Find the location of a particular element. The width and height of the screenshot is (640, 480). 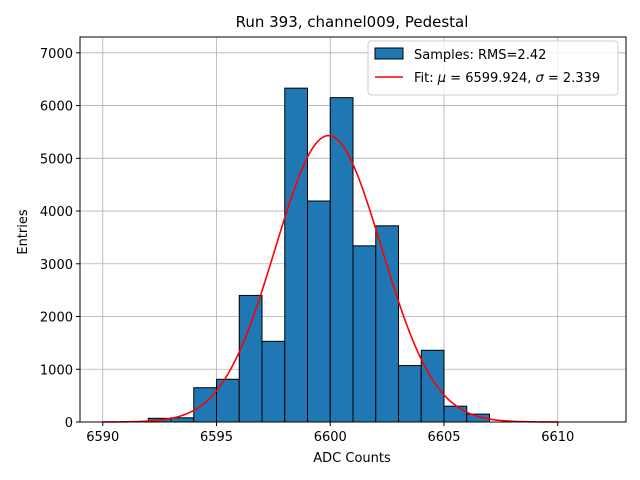

y-tick-label: 2000 is located at coordinates (56, 318).